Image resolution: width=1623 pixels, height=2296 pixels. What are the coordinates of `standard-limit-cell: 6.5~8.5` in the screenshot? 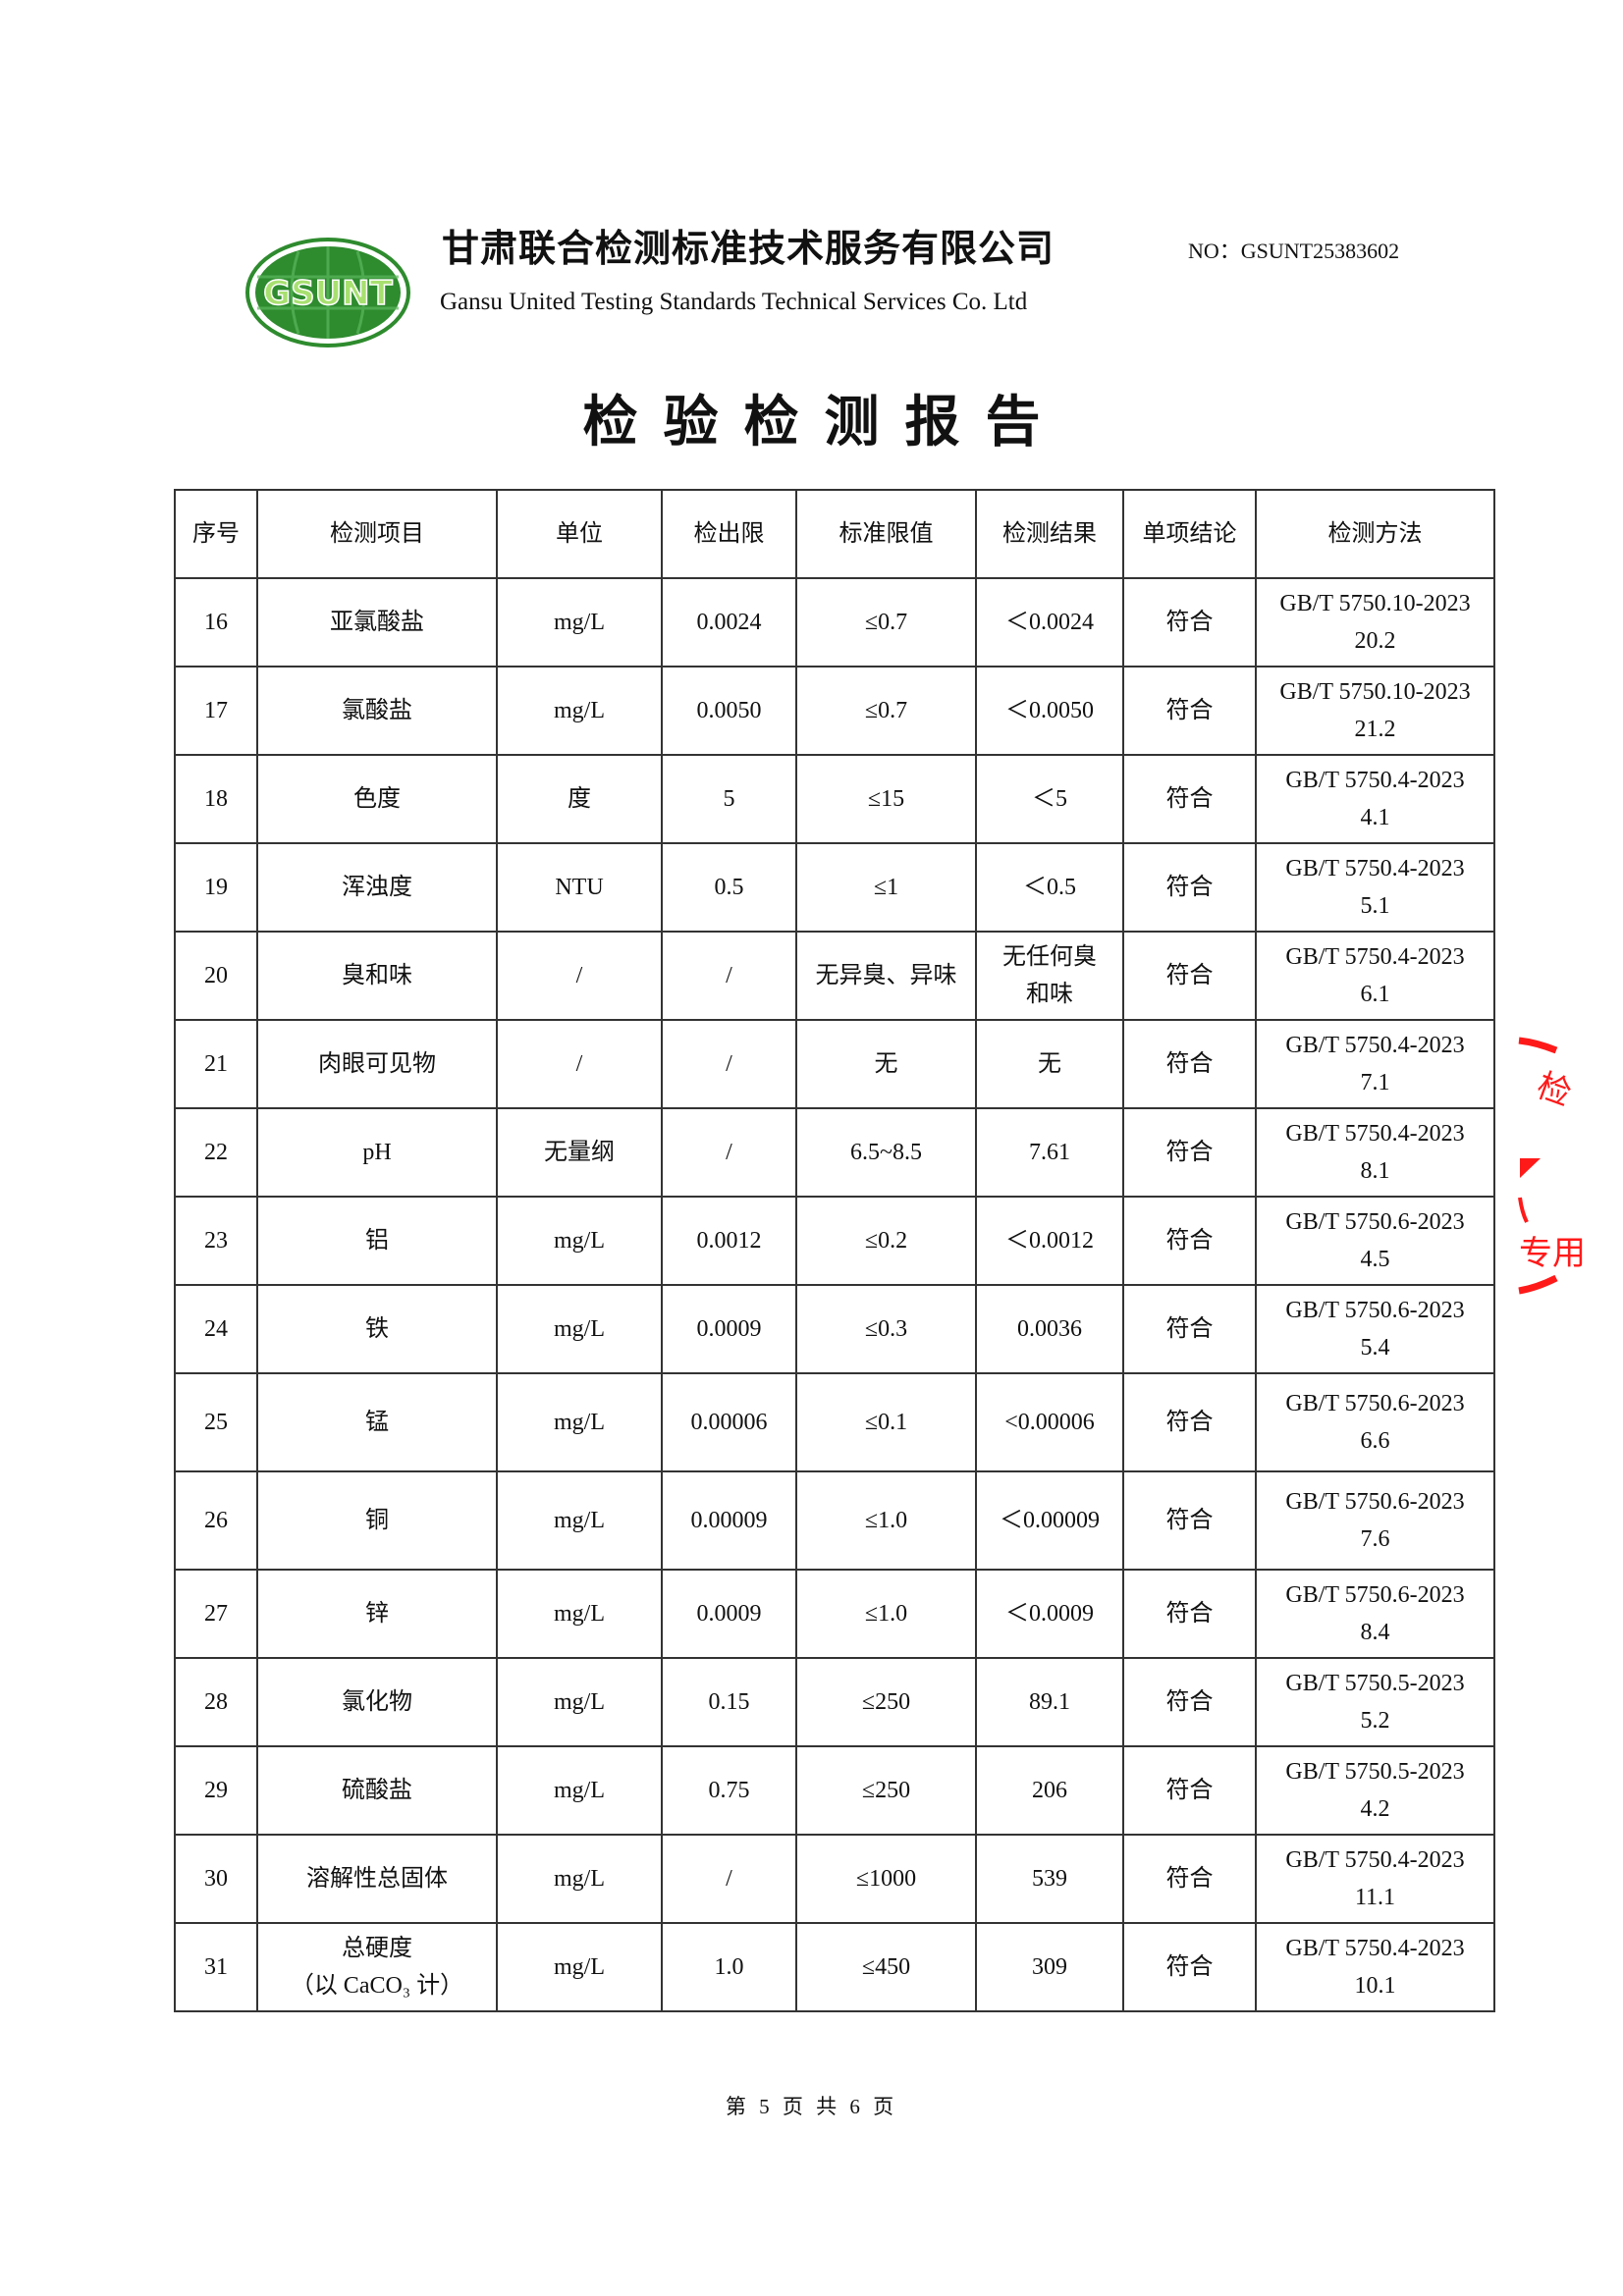 It's located at (886, 1152).